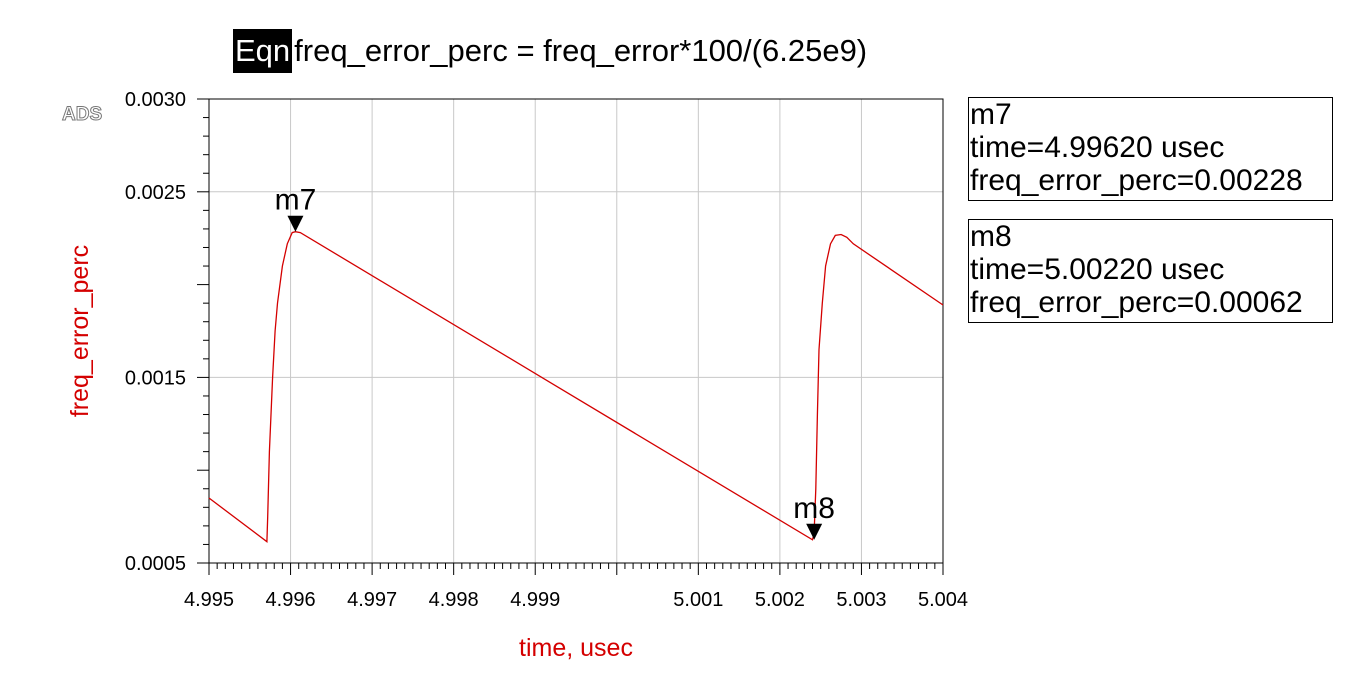 This screenshot has width=1362, height=675. Describe the element at coordinates (1097, 147) in the screenshot. I see `marker-time: time=4.99620 usec` at that location.